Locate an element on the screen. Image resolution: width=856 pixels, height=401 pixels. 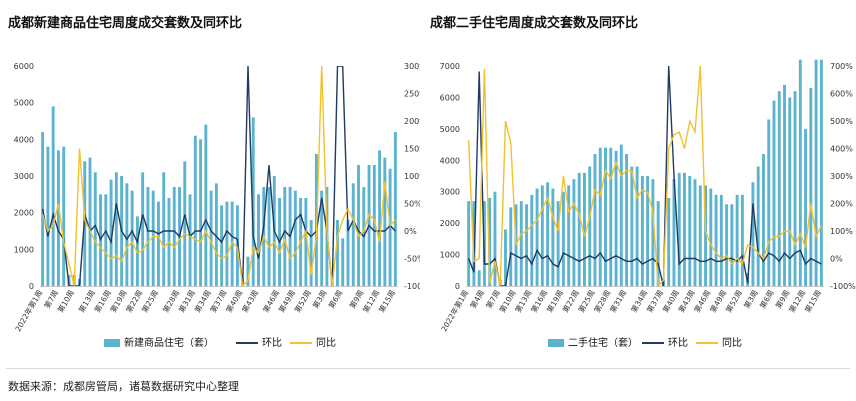
y-left-tick-label: 2000 is located at coordinates (450, 223).